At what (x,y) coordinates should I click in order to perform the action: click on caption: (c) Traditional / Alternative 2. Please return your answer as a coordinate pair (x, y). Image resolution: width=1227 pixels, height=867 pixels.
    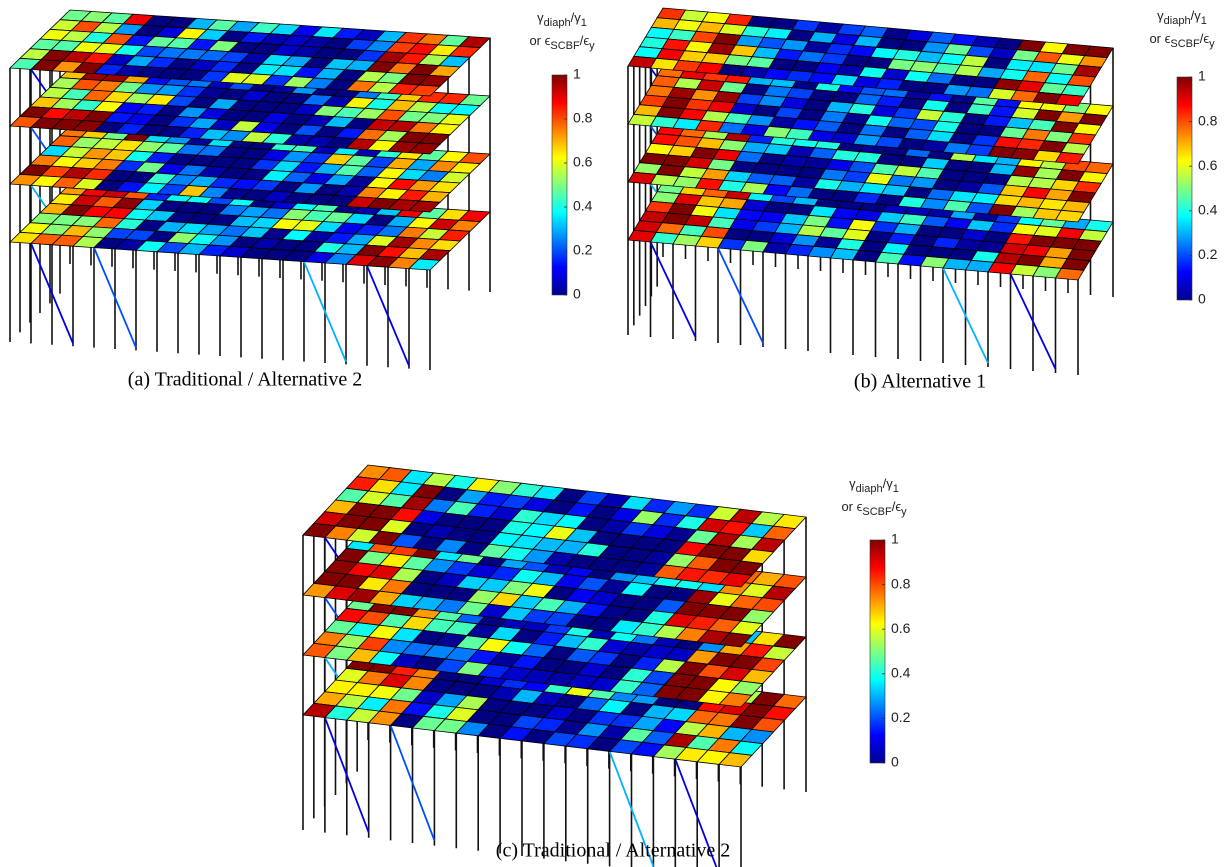
    Looking at the image, I should click on (613, 851).